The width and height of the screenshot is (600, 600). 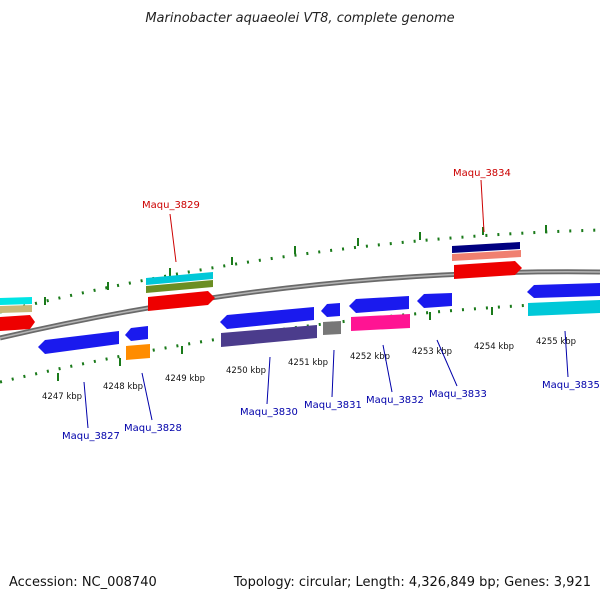 What do you see at coordinates (91, 436) in the screenshot?
I see `gene-label-maqu-3827: Maqu_3827` at bounding box center [91, 436].